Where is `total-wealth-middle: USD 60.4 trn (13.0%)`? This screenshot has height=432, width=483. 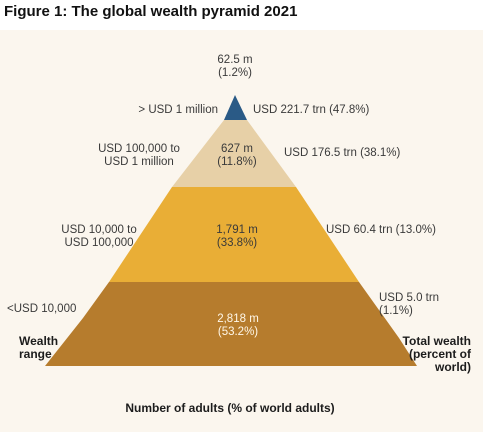
total-wealth-middle: USD 60.4 trn (13.0%) is located at coordinates (381, 230).